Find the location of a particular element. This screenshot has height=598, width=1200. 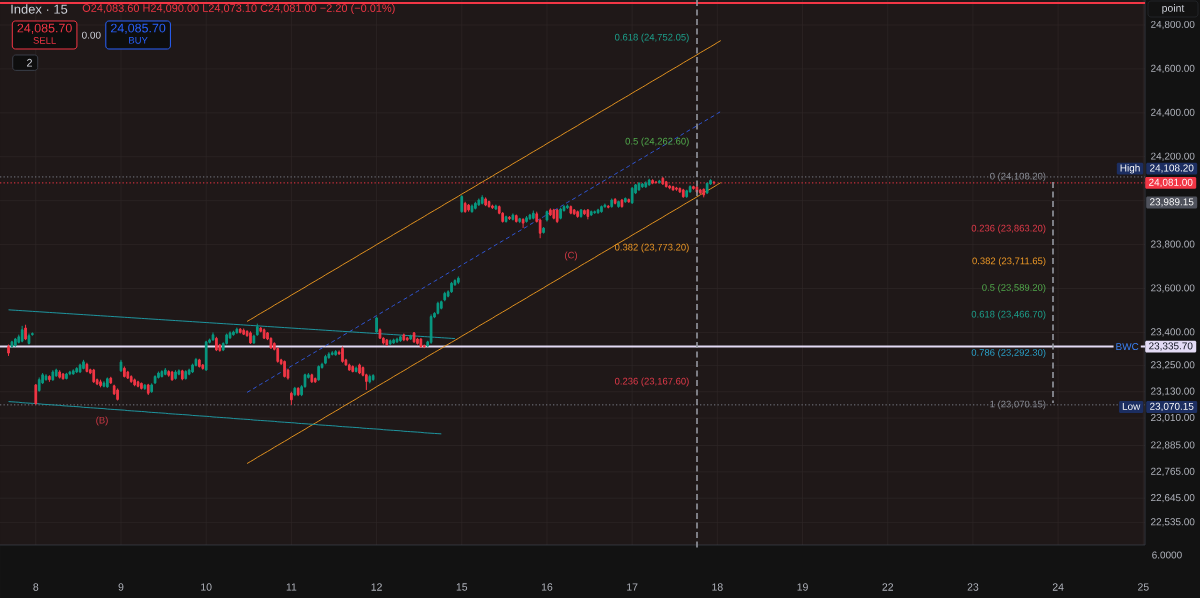

y-tick-label: 22,645.00 is located at coordinates (1173, 498).